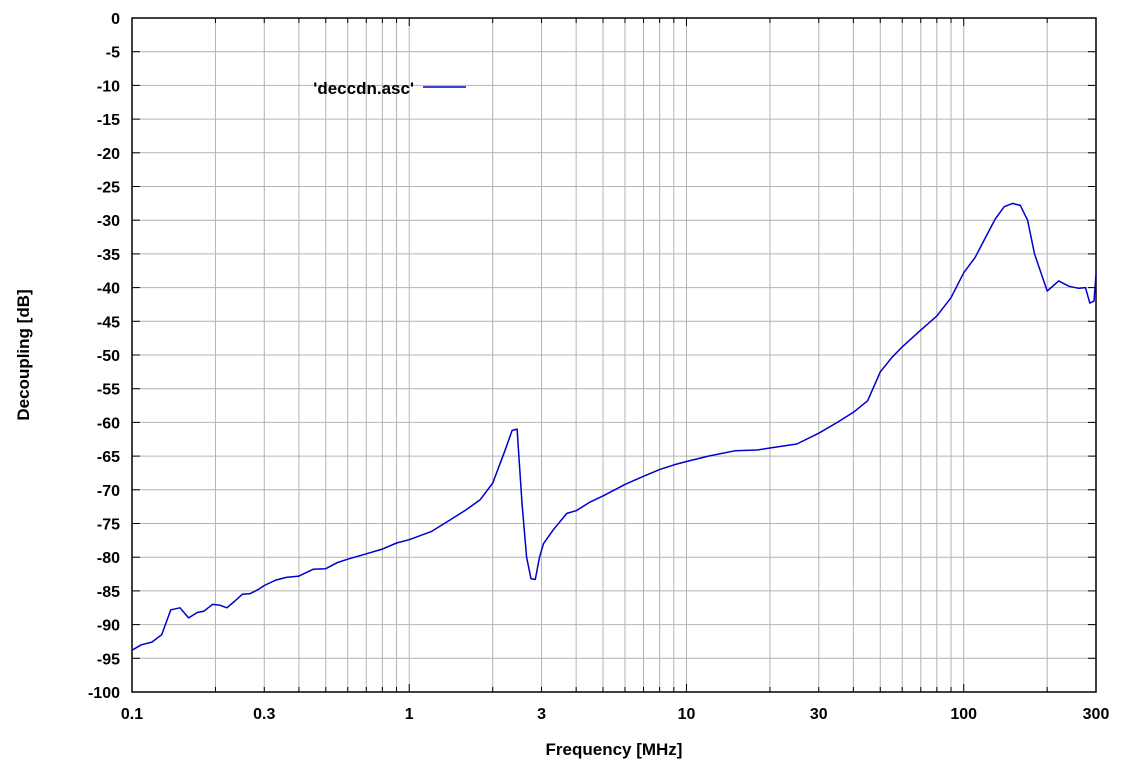 This screenshot has width=1124, height=770. I want to click on y-tick-label: -50, so click(108, 356).